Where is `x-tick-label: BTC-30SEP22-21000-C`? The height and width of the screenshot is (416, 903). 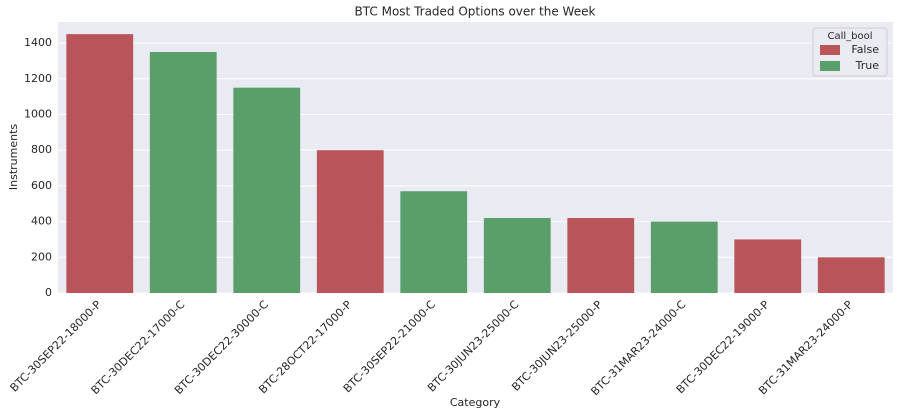 x-tick-label: BTC-30SEP22-21000-C is located at coordinates (389, 346).